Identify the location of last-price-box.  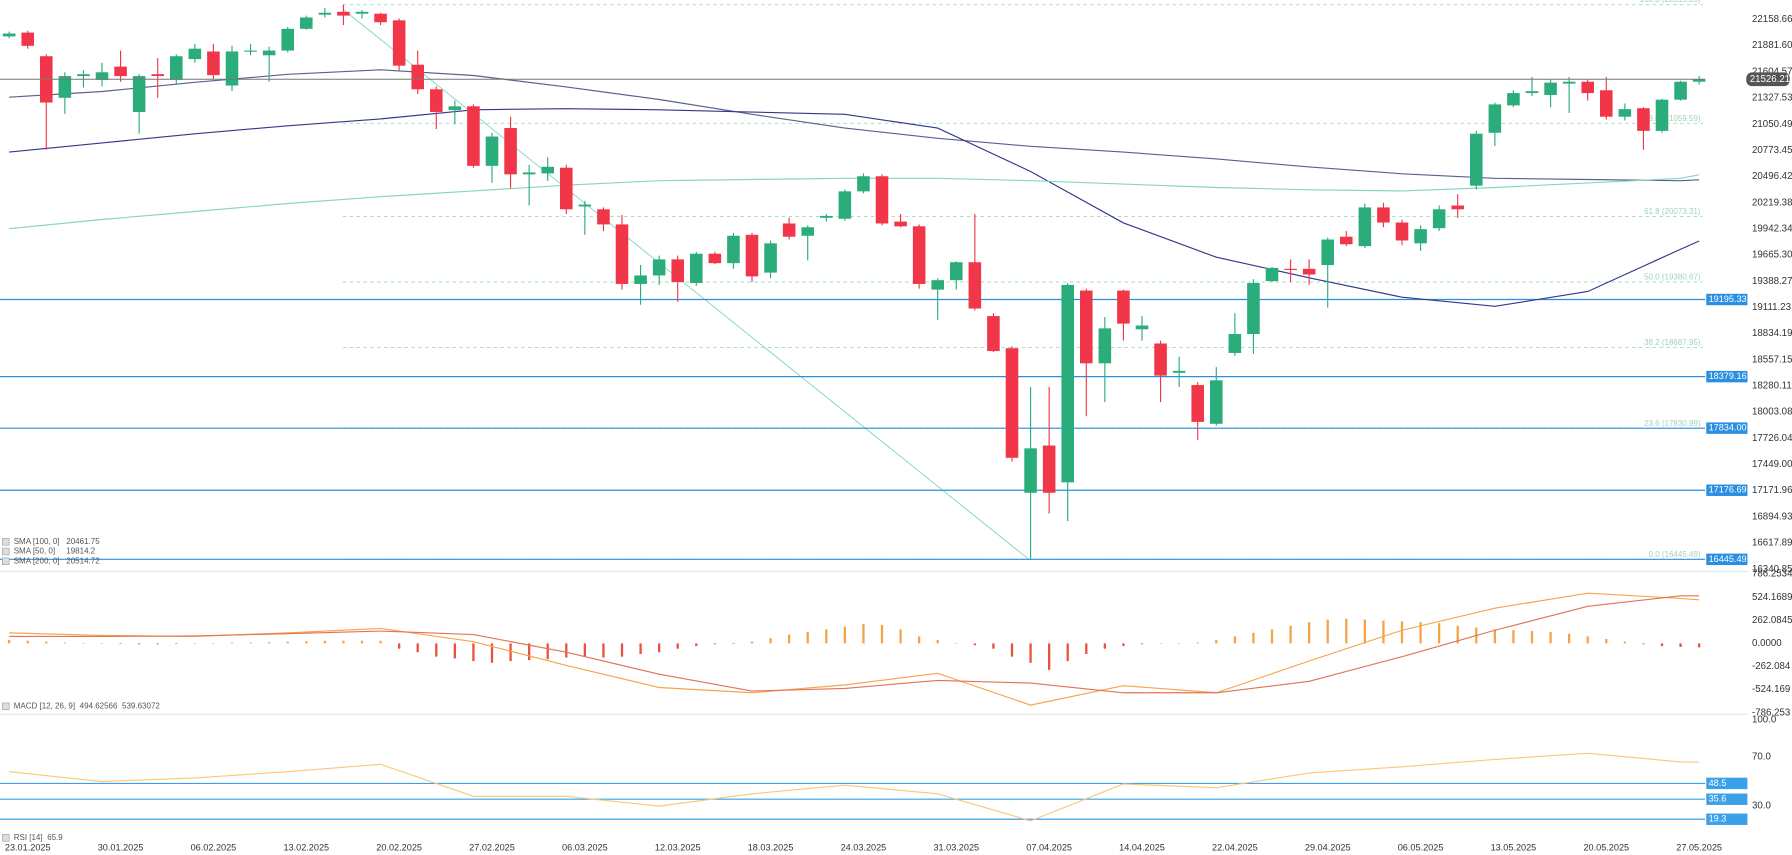
(1768, 79).